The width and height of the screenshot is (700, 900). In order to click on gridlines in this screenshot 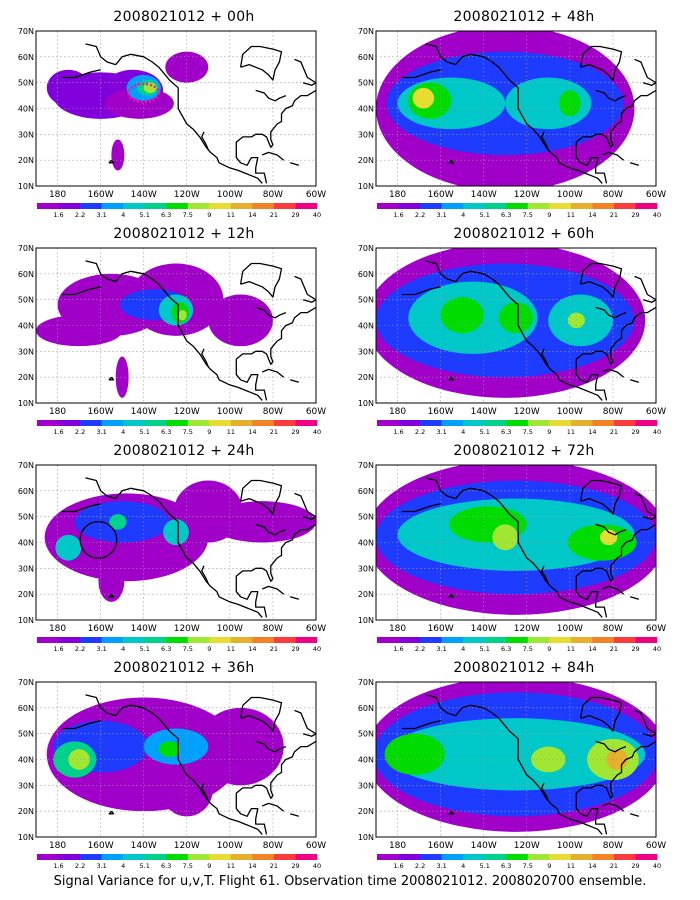, I will do `click(516, 325)`.